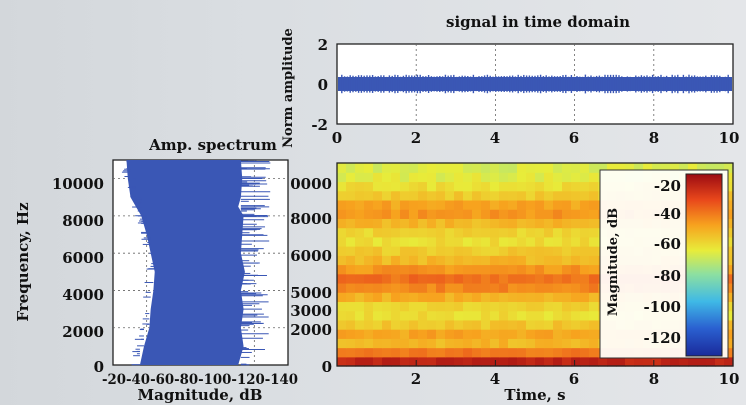  Describe the element at coordinates (311, 293) in the screenshot. I see `sg-y-tick-3: 5000` at that location.